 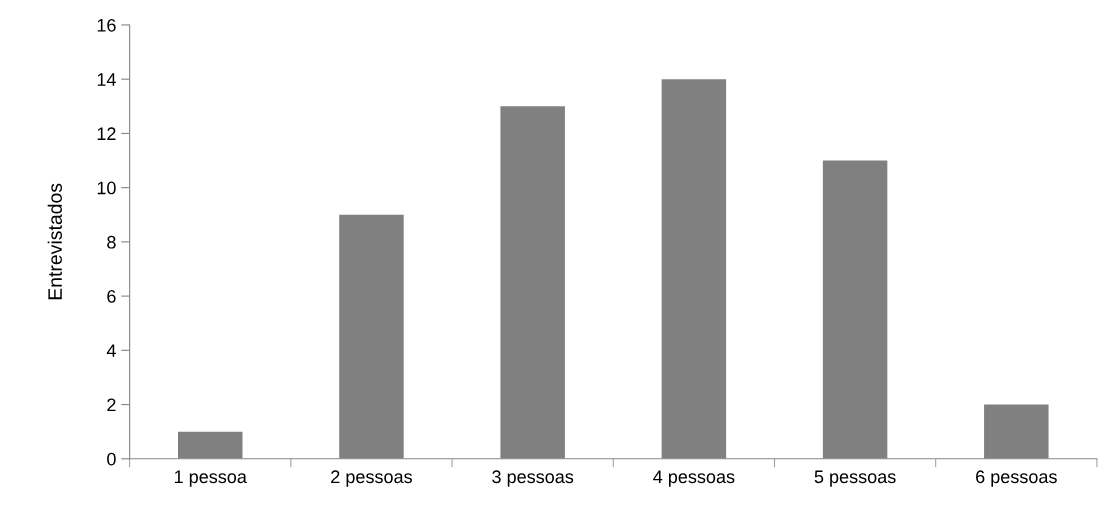 I want to click on x-tick-label: 3 pessoas, so click(x=533, y=478).